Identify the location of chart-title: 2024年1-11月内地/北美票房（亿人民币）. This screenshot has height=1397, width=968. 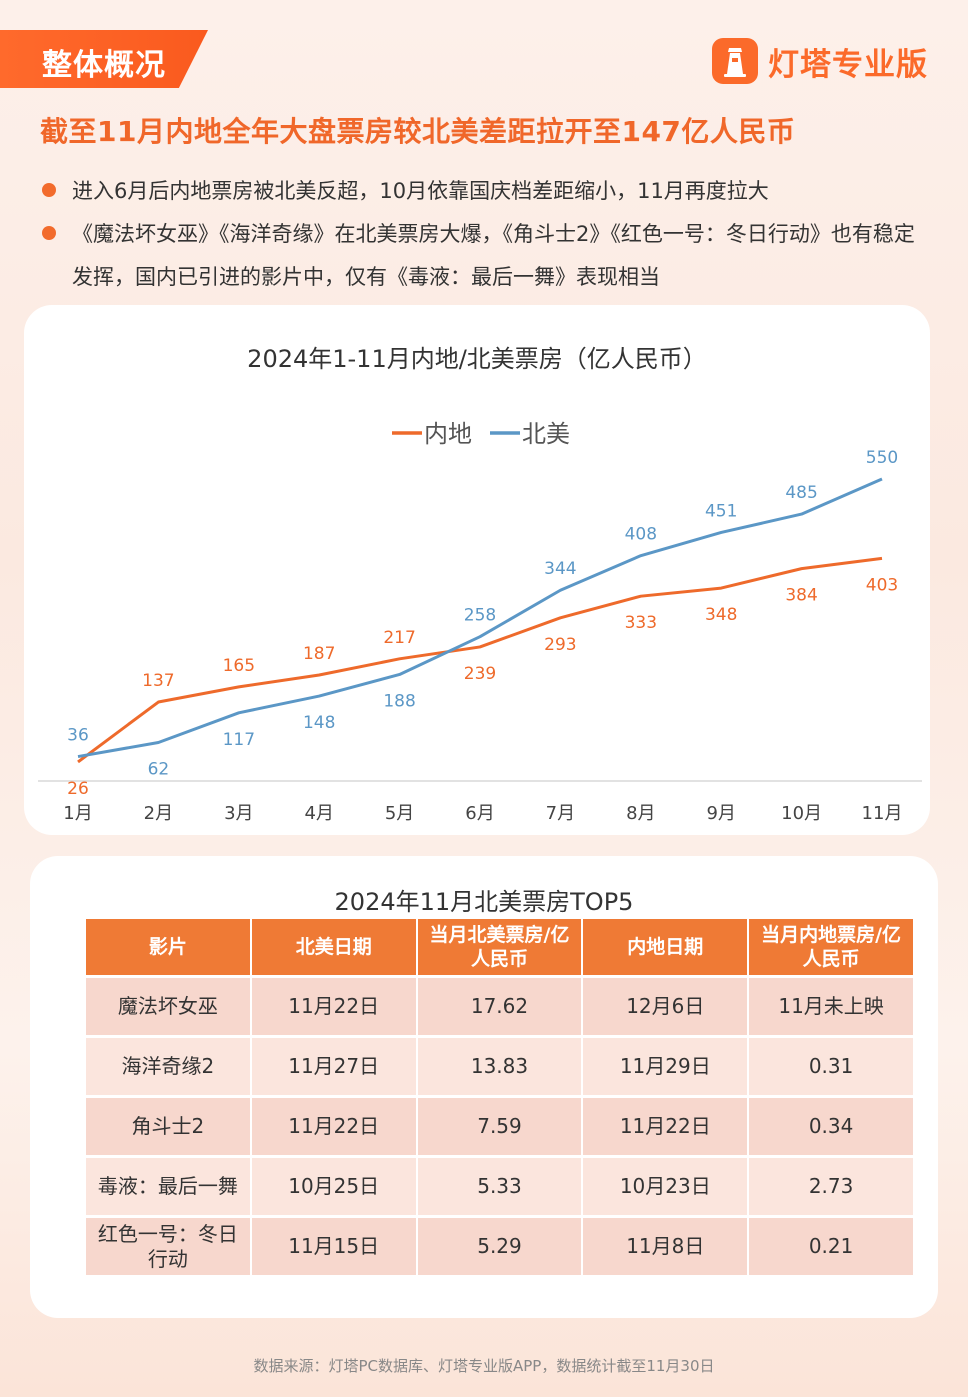
(477, 359).